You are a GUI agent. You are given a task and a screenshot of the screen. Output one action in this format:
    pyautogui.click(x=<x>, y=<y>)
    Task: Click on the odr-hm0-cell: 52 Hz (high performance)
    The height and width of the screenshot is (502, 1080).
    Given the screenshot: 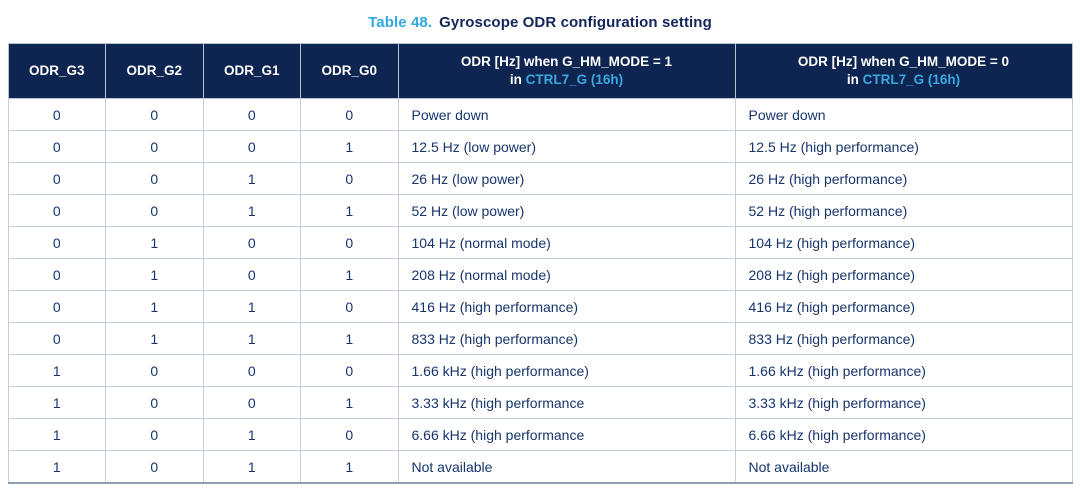 What is the action you would take?
    pyautogui.click(x=903, y=210)
    